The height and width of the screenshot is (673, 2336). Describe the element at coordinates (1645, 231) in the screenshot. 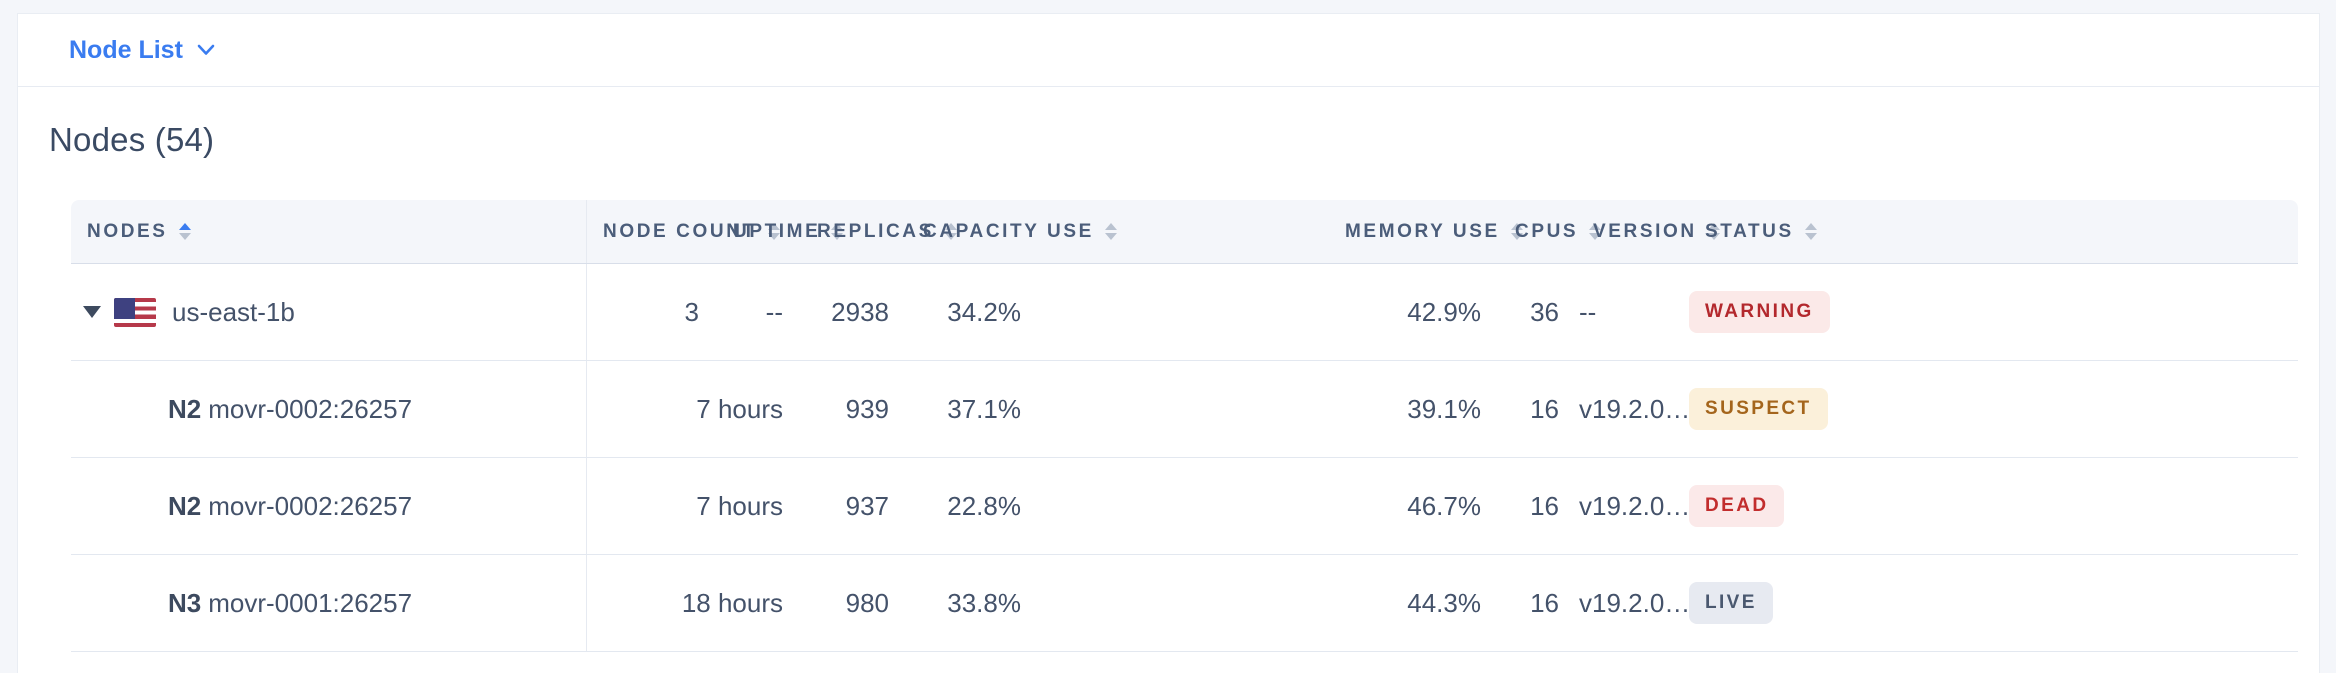

I see `column-header-version-label: VERSION` at that location.